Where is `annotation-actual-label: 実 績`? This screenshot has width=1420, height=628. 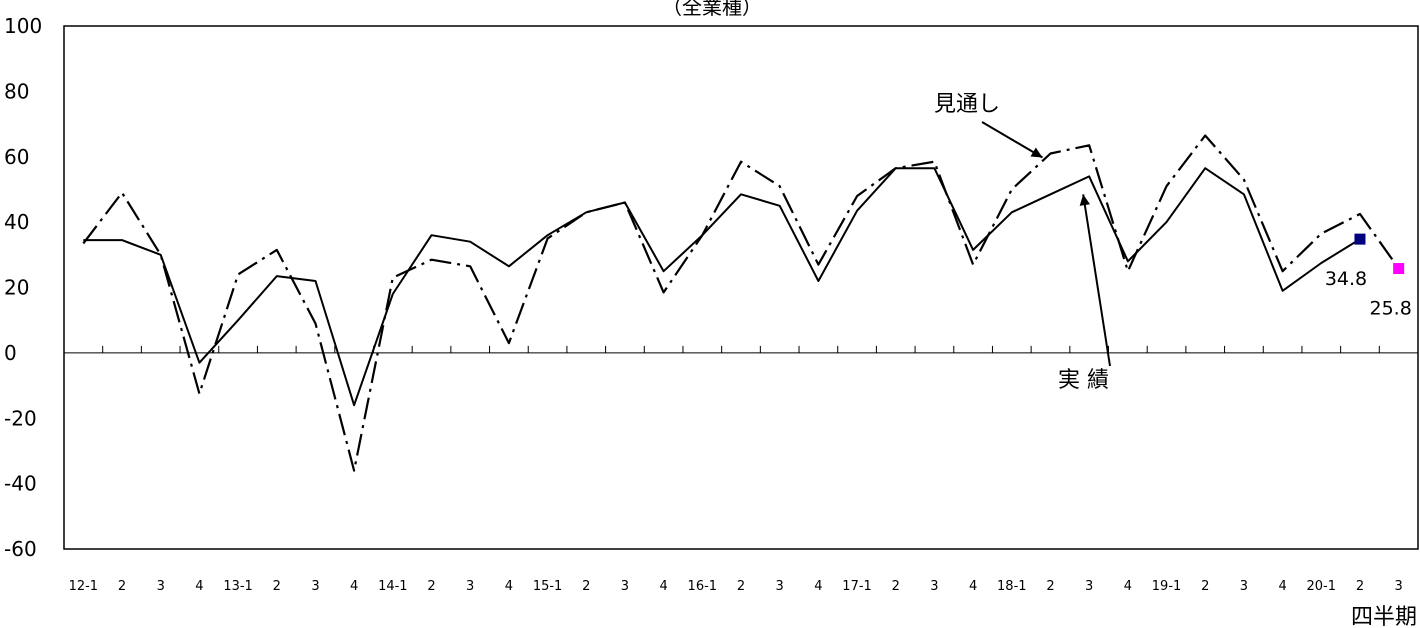
annotation-actual-label: 実 績 is located at coordinates (1083, 380).